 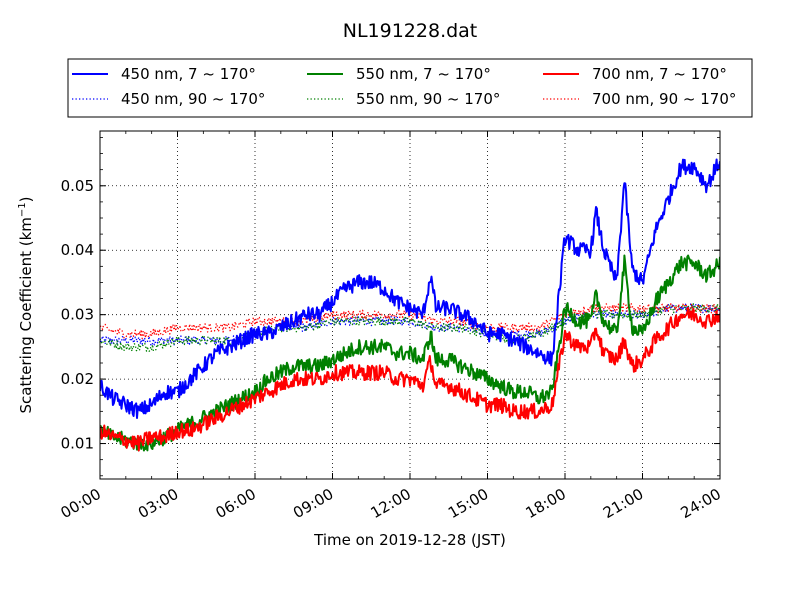 I want to click on y-tick-label: 0.04, so click(x=77, y=250).